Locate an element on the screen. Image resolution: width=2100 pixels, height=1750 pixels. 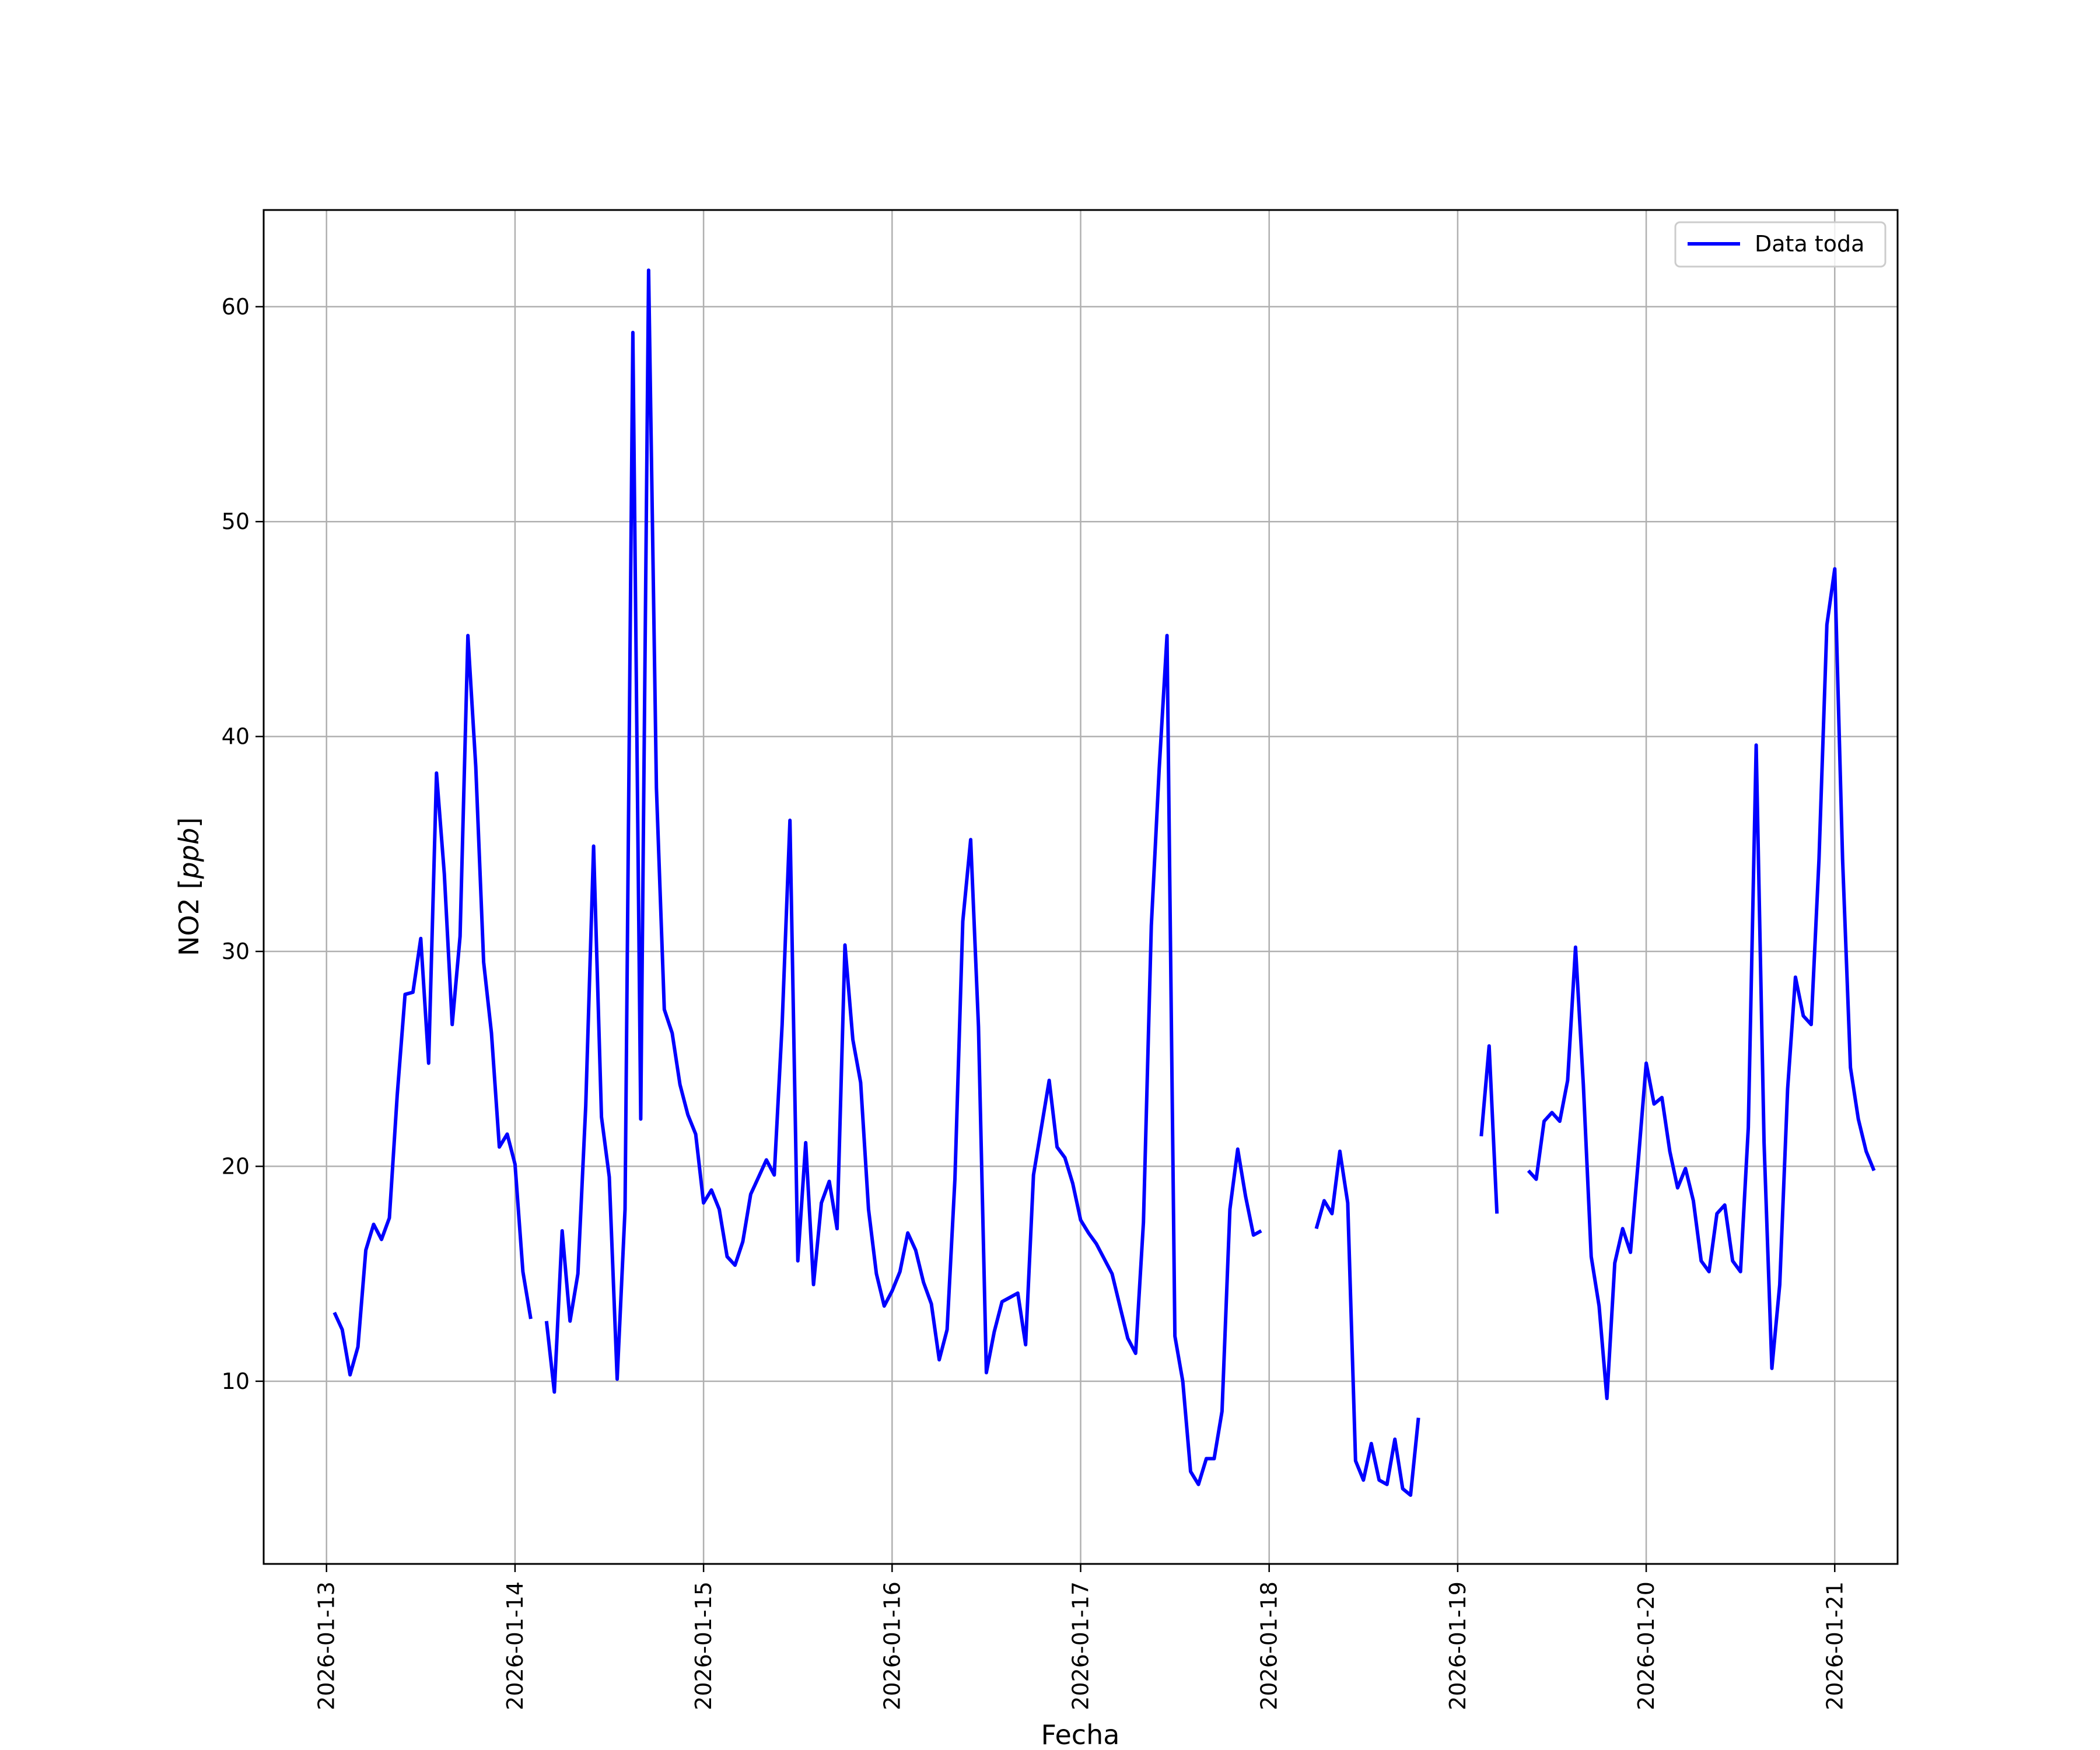
y-tick-label: 30 is located at coordinates (236, 951).